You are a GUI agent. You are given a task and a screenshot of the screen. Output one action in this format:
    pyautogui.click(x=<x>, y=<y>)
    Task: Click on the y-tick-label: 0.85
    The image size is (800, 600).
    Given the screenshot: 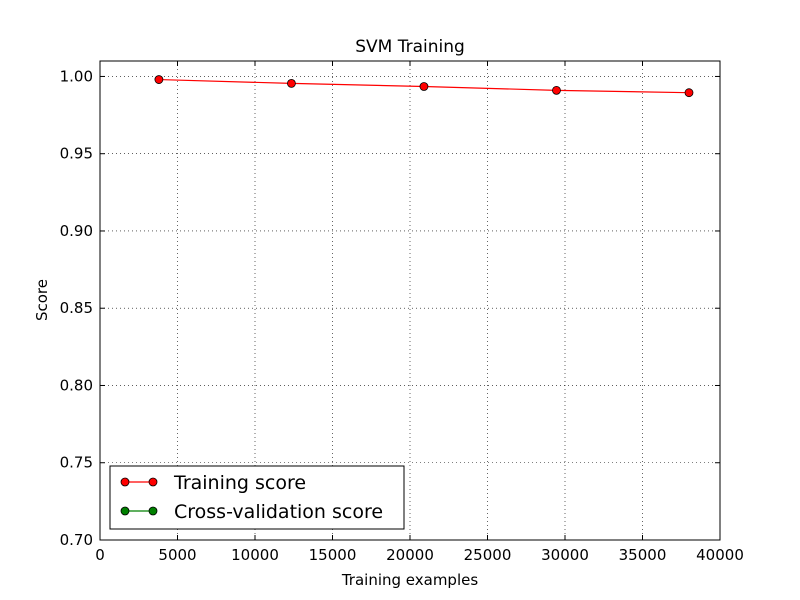 What is the action you would take?
    pyautogui.click(x=76, y=308)
    